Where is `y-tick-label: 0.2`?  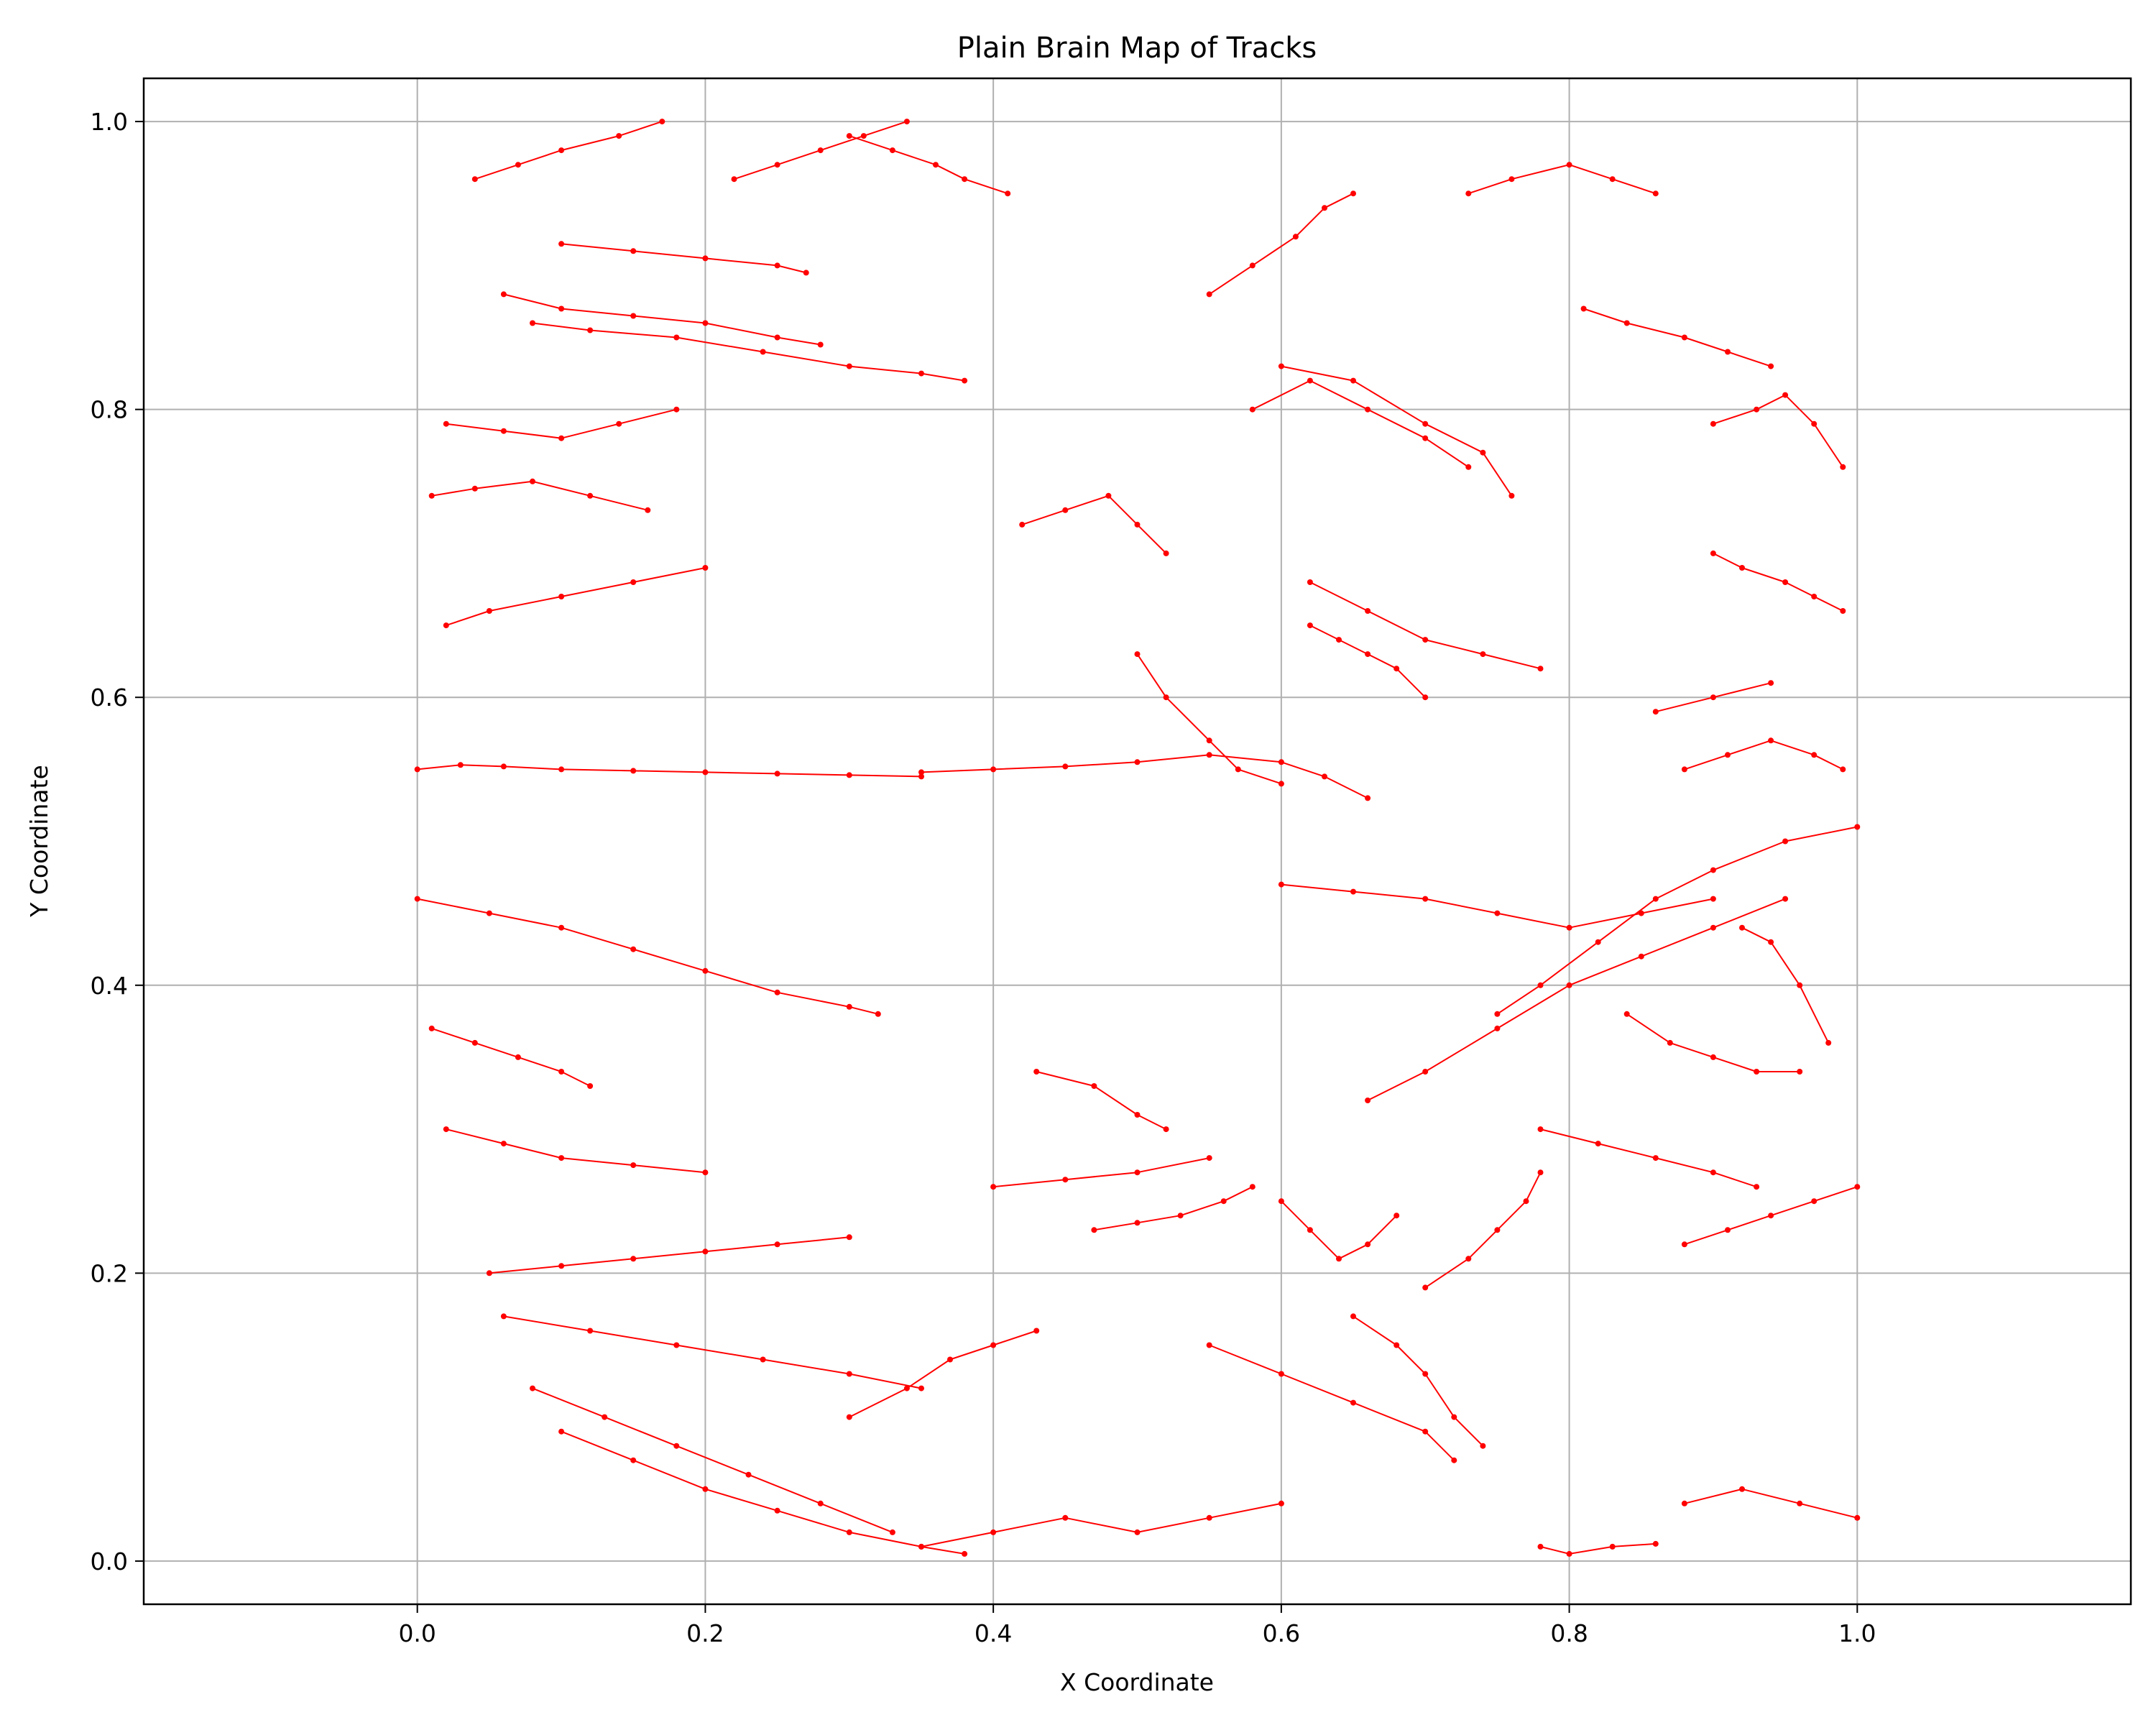 y-tick-label: 0.2 is located at coordinates (109, 1273).